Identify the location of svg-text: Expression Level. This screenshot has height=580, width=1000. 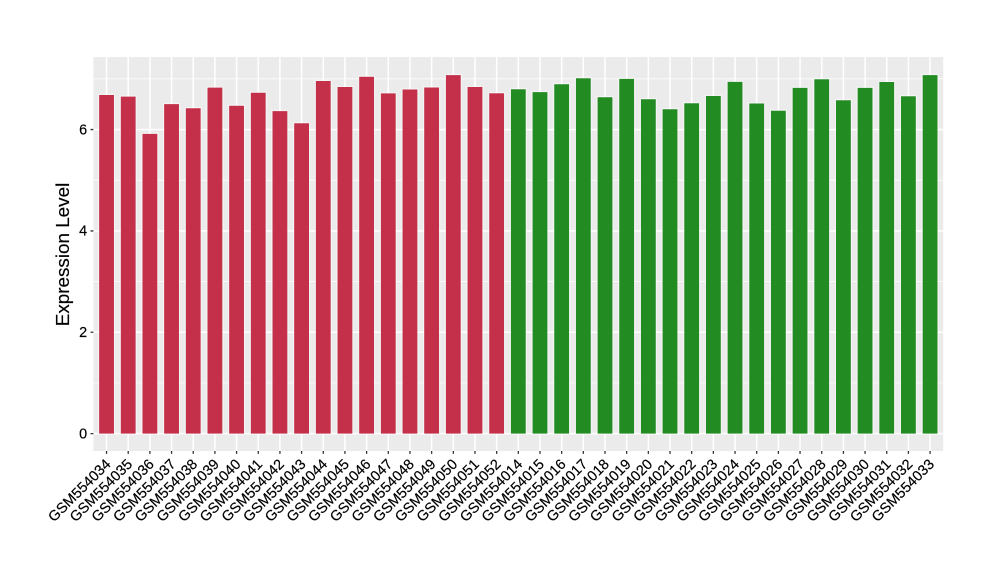
(62, 255).